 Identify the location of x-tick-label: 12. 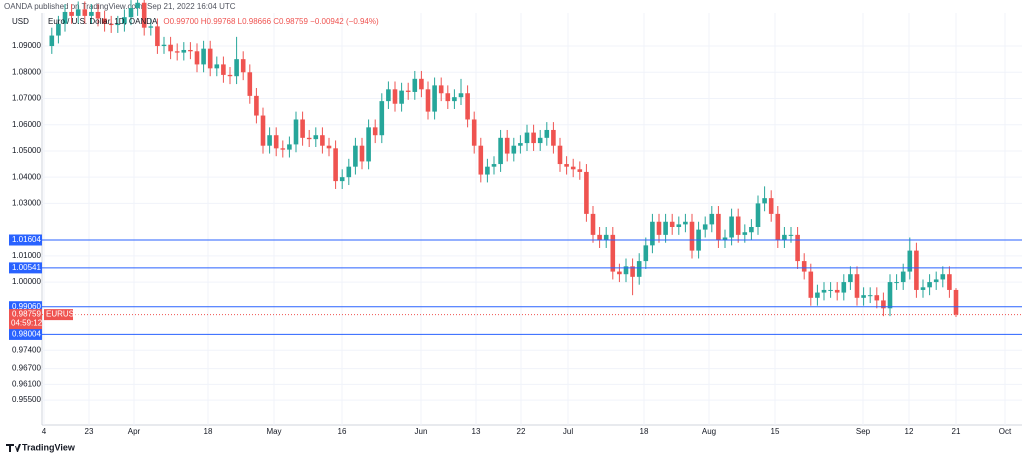
(909, 431).